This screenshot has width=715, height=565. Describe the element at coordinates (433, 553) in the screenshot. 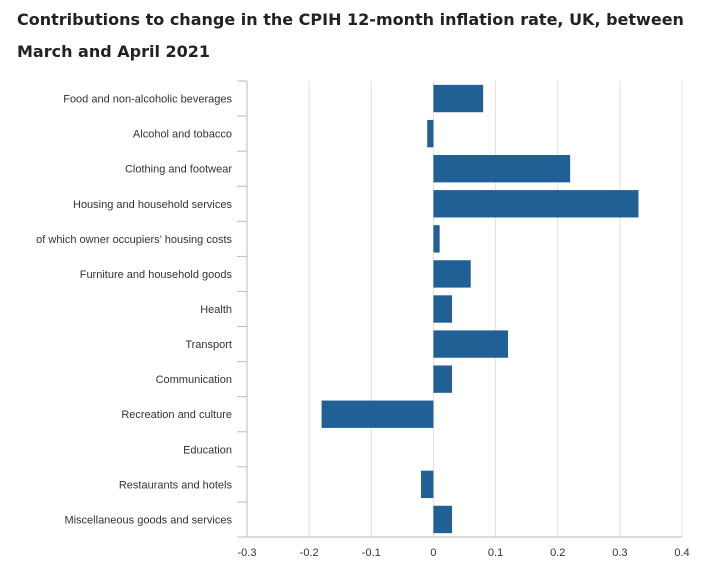

I see `x-tick-label: 0` at that location.